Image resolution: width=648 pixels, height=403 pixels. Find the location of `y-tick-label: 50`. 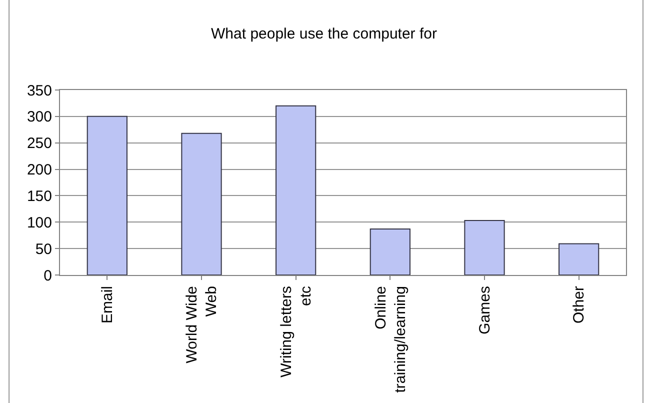

y-tick-label: 50 is located at coordinates (43, 249).